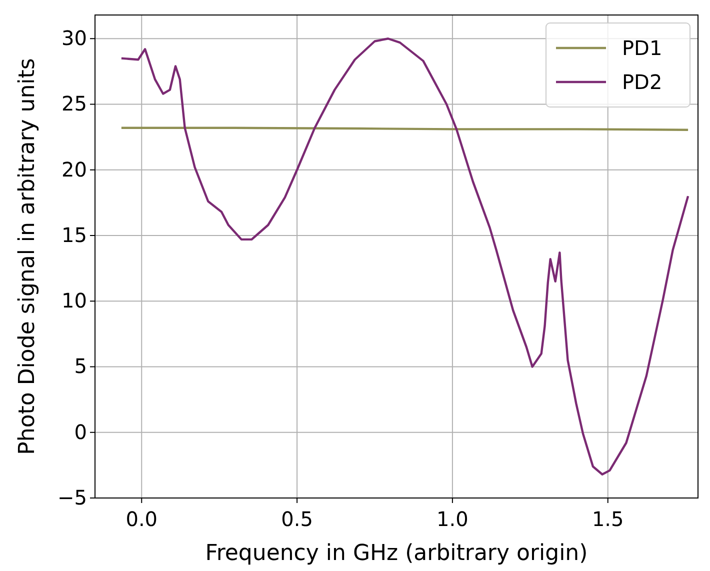 The image size is (710, 571). Describe the element at coordinates (72, 497) in the screenshot. I see `y-tick-label: −5` at that location.